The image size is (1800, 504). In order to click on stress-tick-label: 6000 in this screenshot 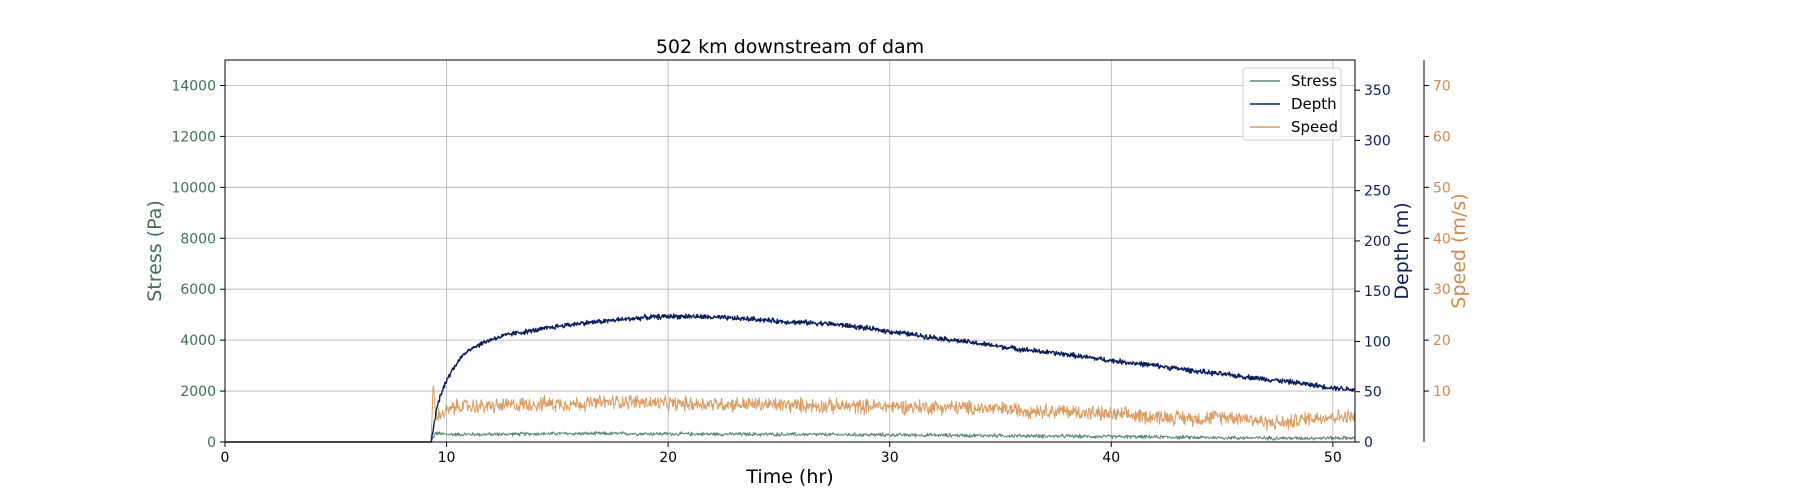, I will do `click(198, 290)`.